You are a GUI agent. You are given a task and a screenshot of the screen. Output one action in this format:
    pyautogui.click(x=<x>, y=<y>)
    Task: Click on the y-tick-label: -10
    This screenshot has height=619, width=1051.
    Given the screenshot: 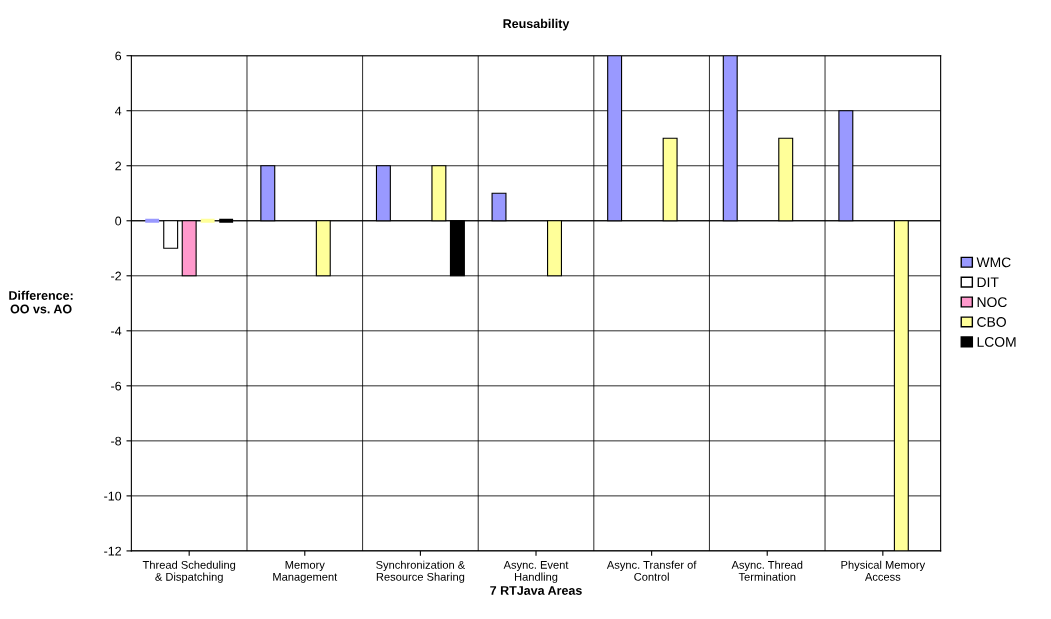 What is the action you would take?
    pyautogui.click(x=113, y=496)
    